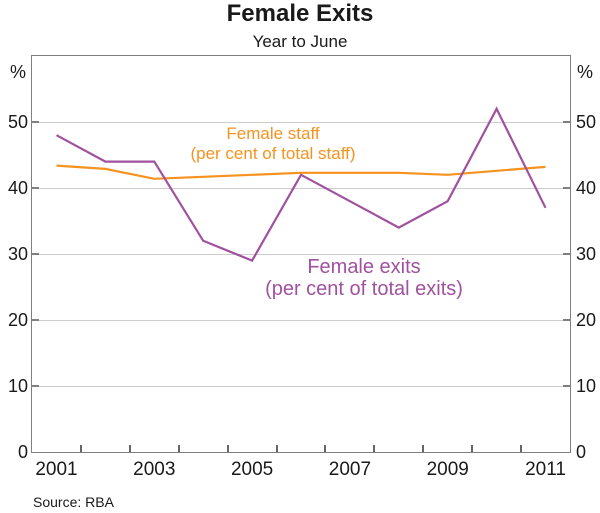 The width and height of the screenshot is (600, 513). Describe the element at coordinates (364, 289) in the screenshot. I see `series-label-female-exits-line2: (per cent of total exits)` at that location.